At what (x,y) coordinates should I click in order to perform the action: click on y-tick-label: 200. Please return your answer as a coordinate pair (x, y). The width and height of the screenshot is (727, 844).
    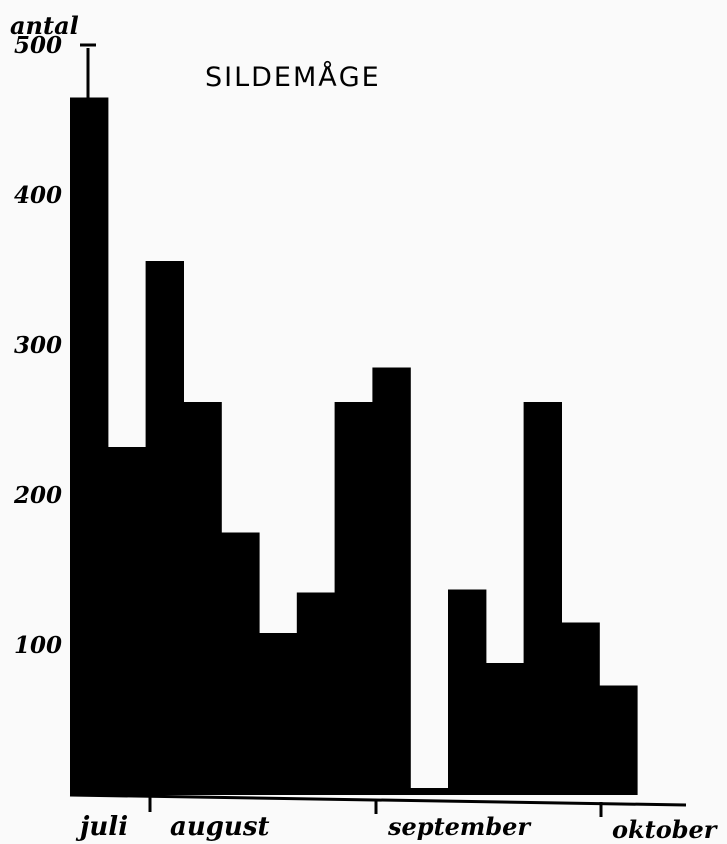
    Looking at the image, I should click on (37, 495).